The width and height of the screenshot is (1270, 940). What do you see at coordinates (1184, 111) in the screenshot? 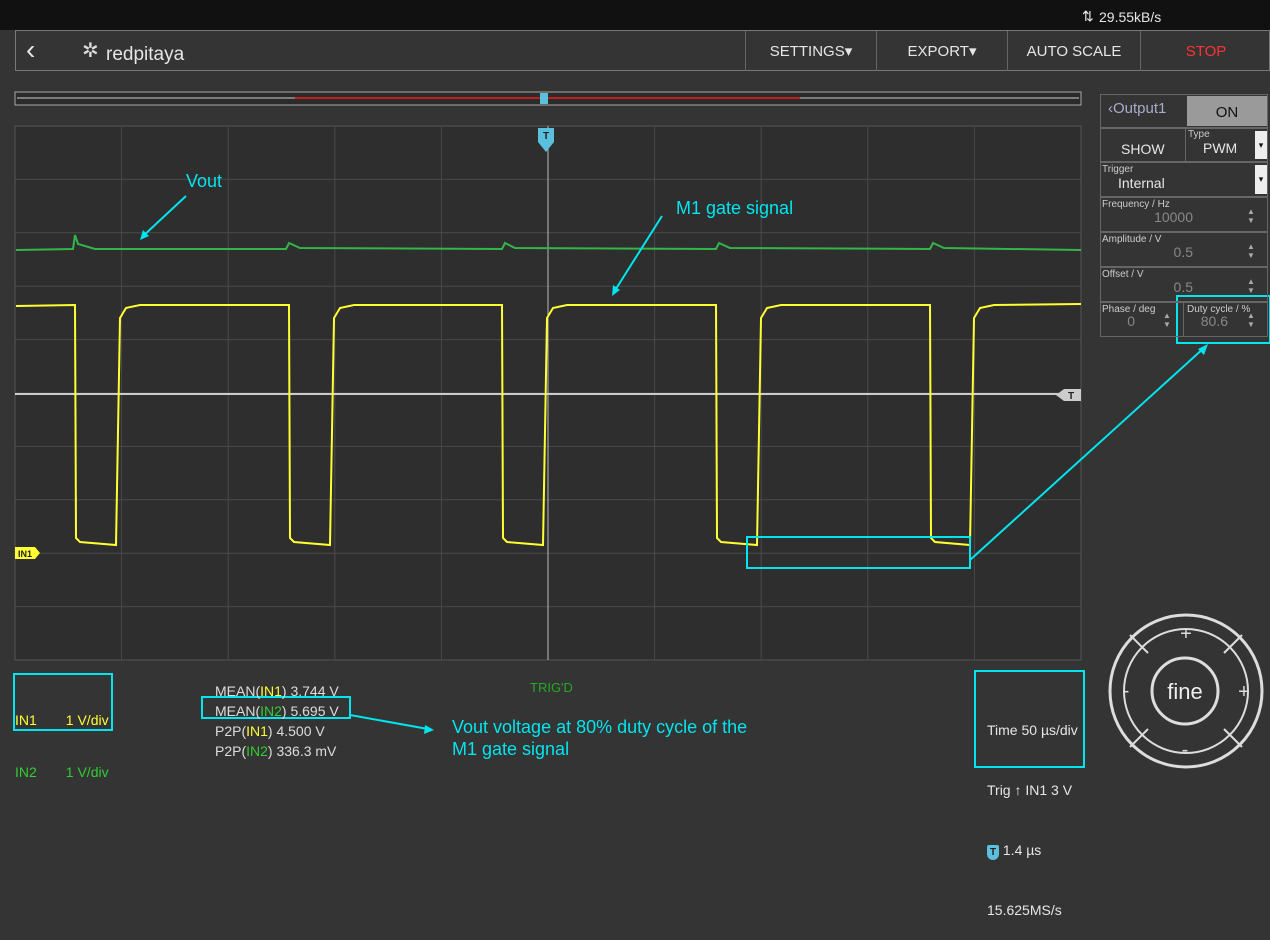
I see `output-header` at bounding box center [1184, 111].